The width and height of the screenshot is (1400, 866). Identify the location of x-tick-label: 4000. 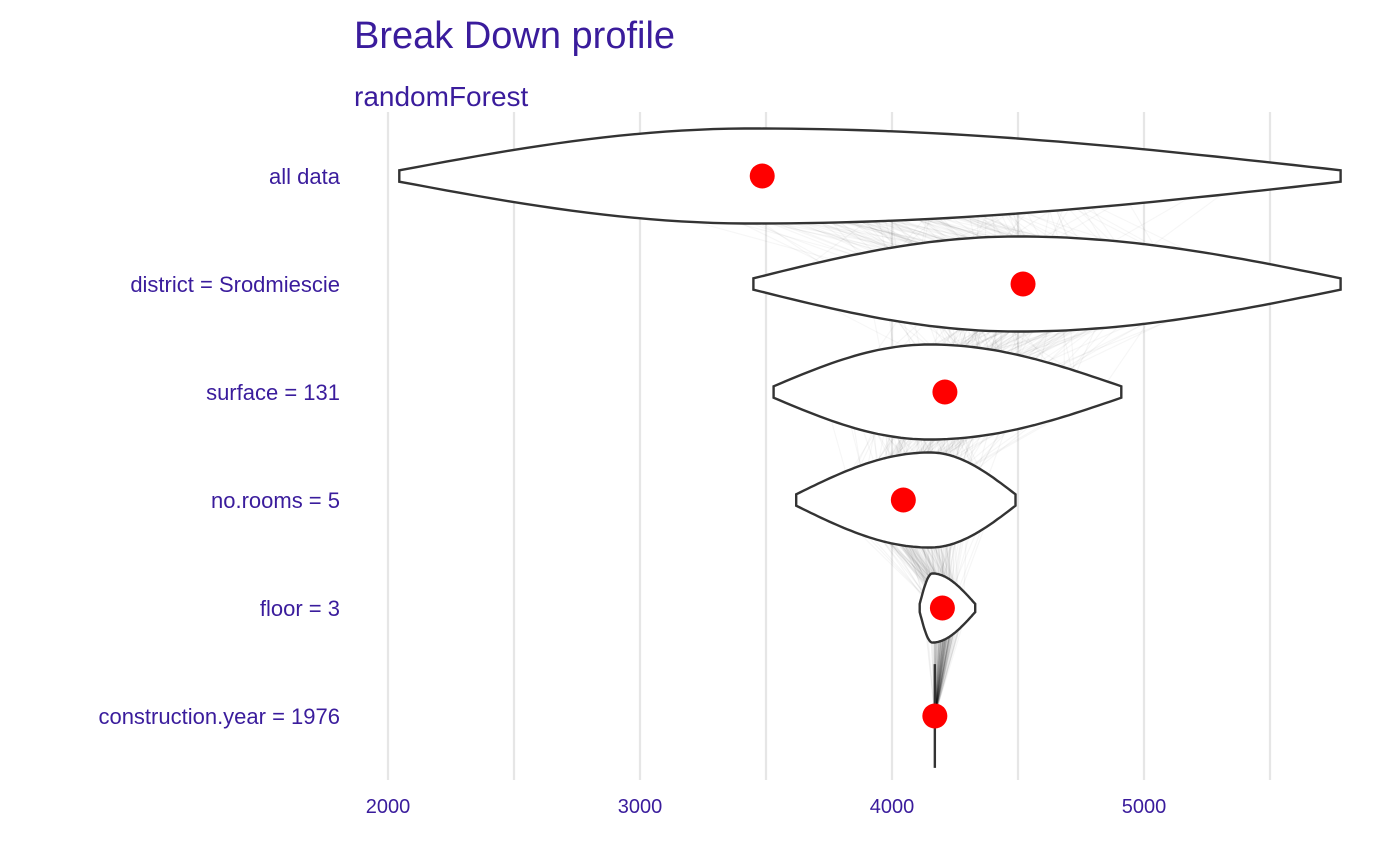
(892, 807).